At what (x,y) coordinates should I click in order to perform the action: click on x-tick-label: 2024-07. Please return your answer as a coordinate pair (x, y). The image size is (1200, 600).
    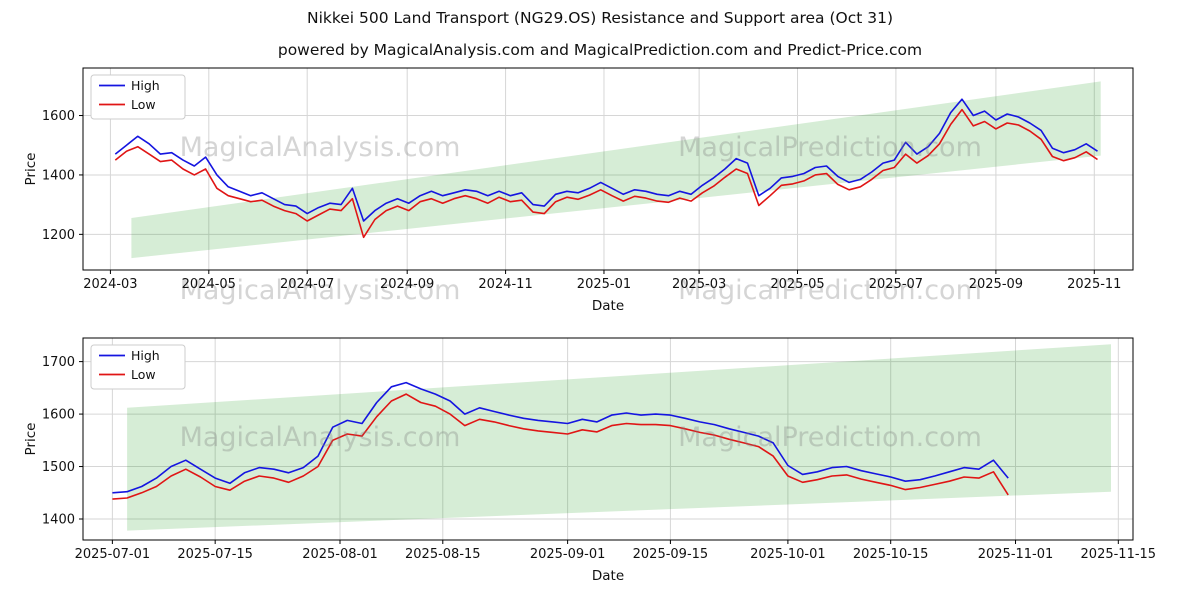
    Looking at the image, I should click on (307, 284).